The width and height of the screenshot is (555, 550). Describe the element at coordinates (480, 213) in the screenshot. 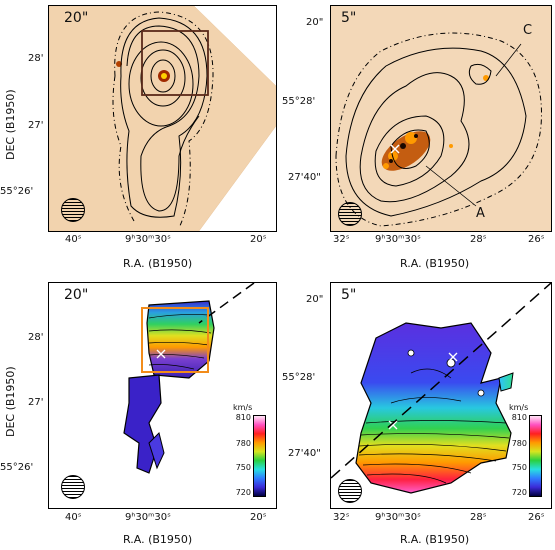

I see `region-label-a: A` at that location.